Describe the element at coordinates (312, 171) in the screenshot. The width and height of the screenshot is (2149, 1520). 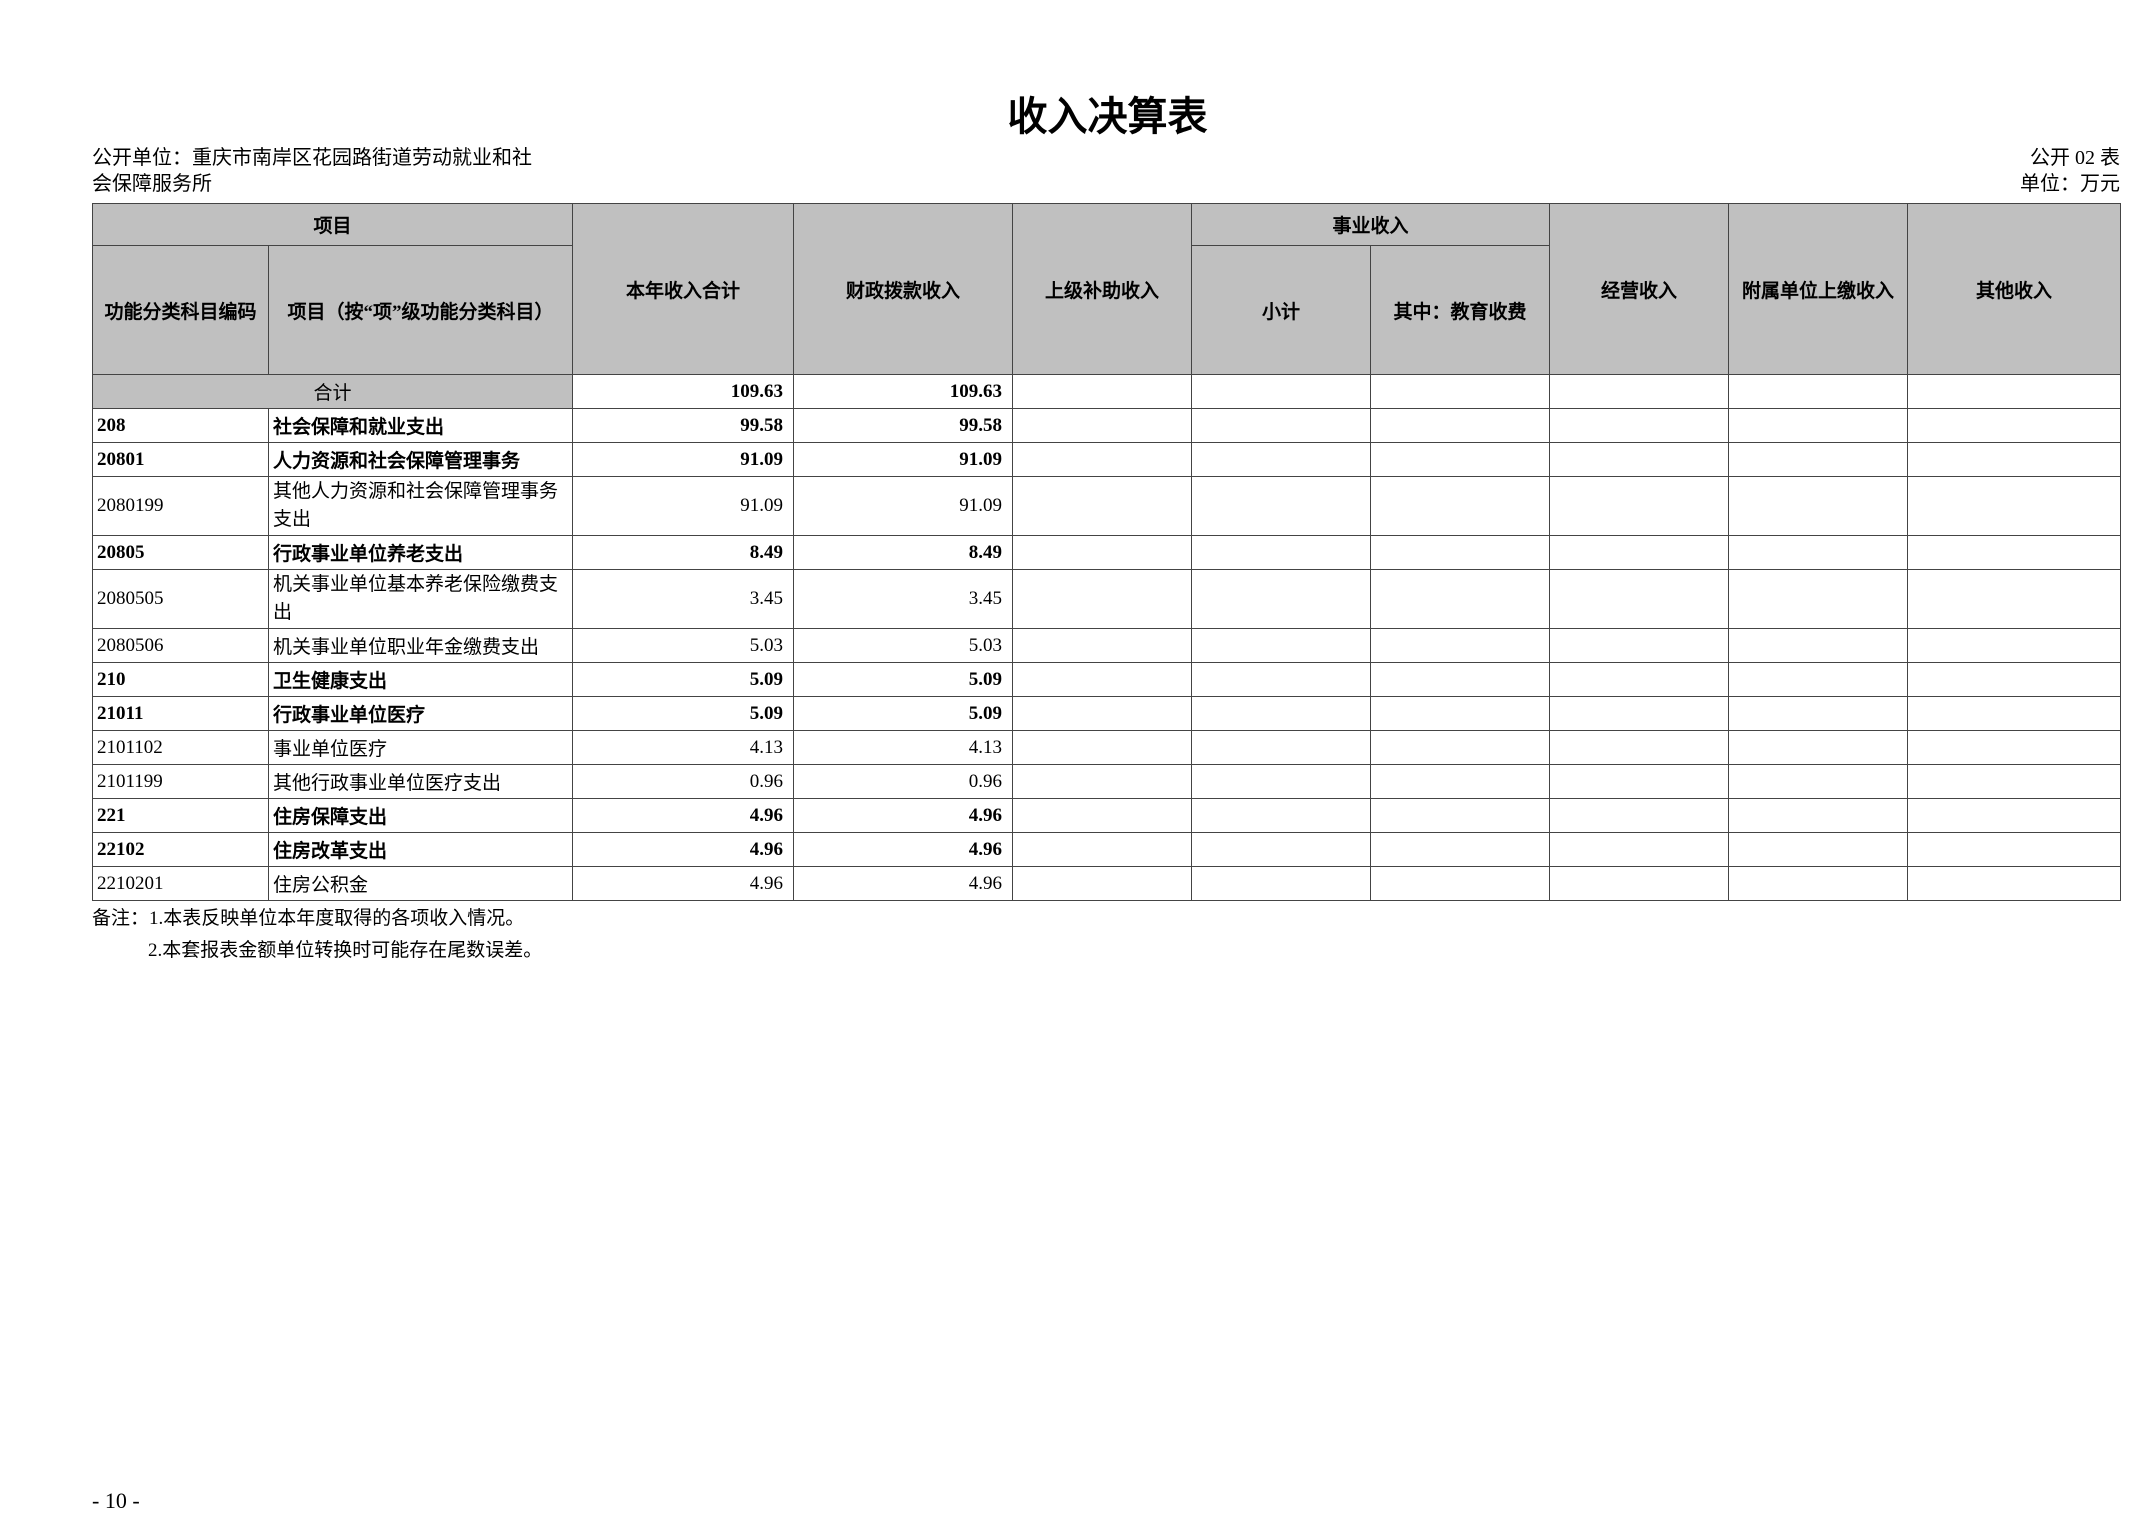
I see `unit-name: 公开单位：重庆市南岸区花园路街道劳动就业和社 会保障服务所` at that location.